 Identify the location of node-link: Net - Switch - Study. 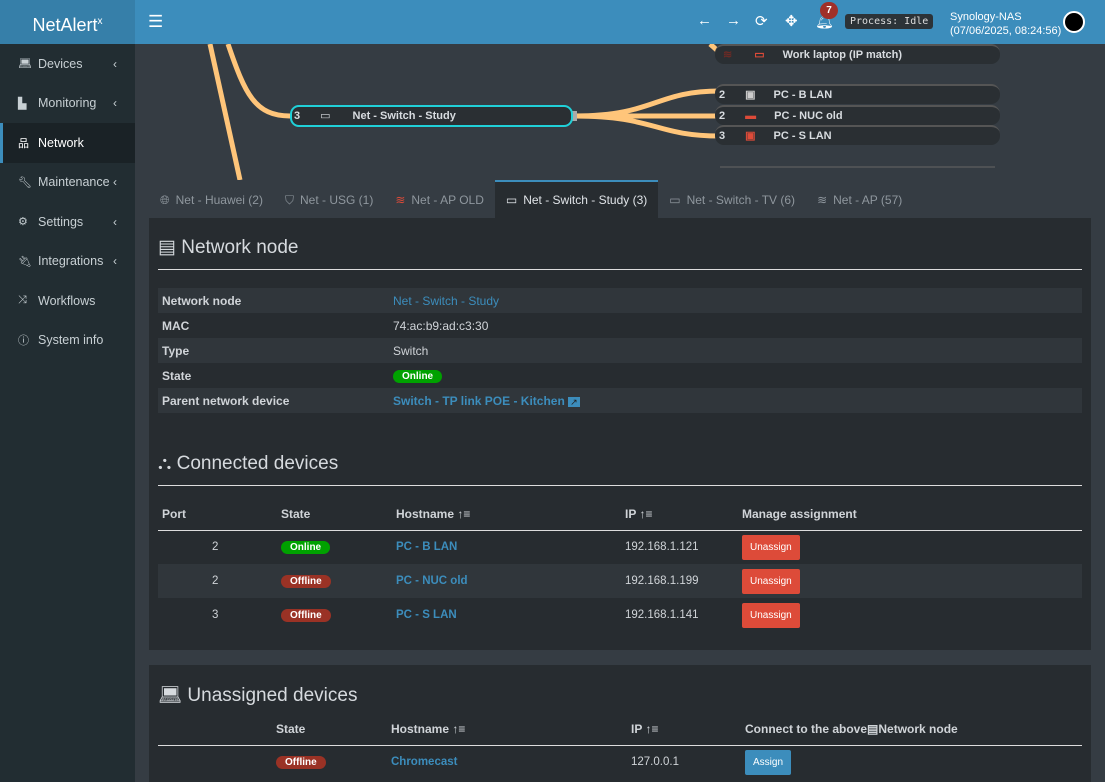
(446, 300).